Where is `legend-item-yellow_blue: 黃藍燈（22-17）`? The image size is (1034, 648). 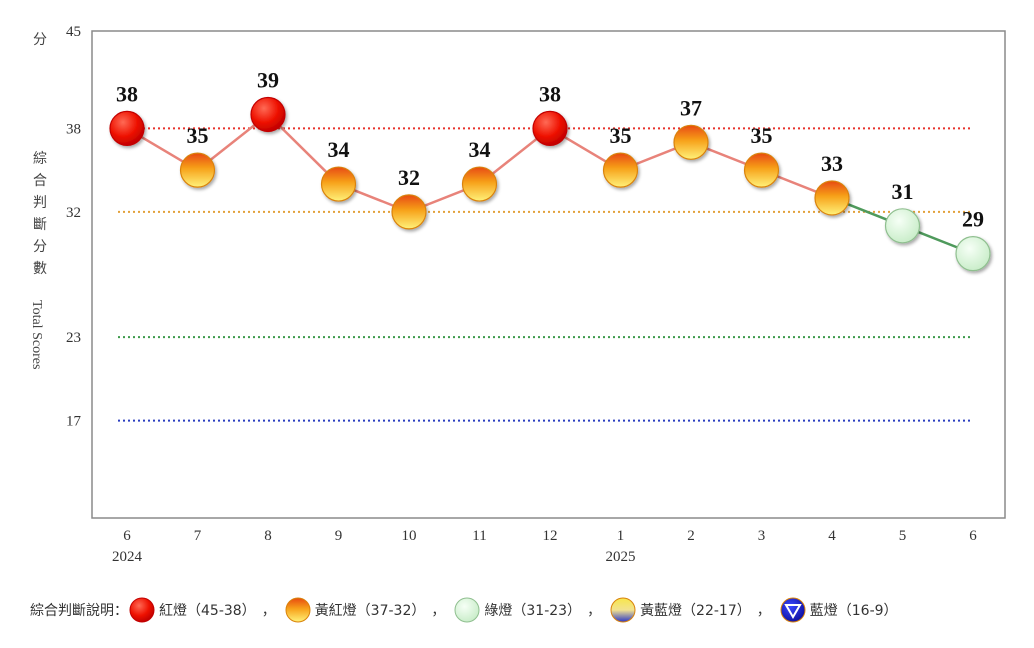 legend-item-yellow_blue: 黃藍燈（22-17） is located at coordinates (680, 610).